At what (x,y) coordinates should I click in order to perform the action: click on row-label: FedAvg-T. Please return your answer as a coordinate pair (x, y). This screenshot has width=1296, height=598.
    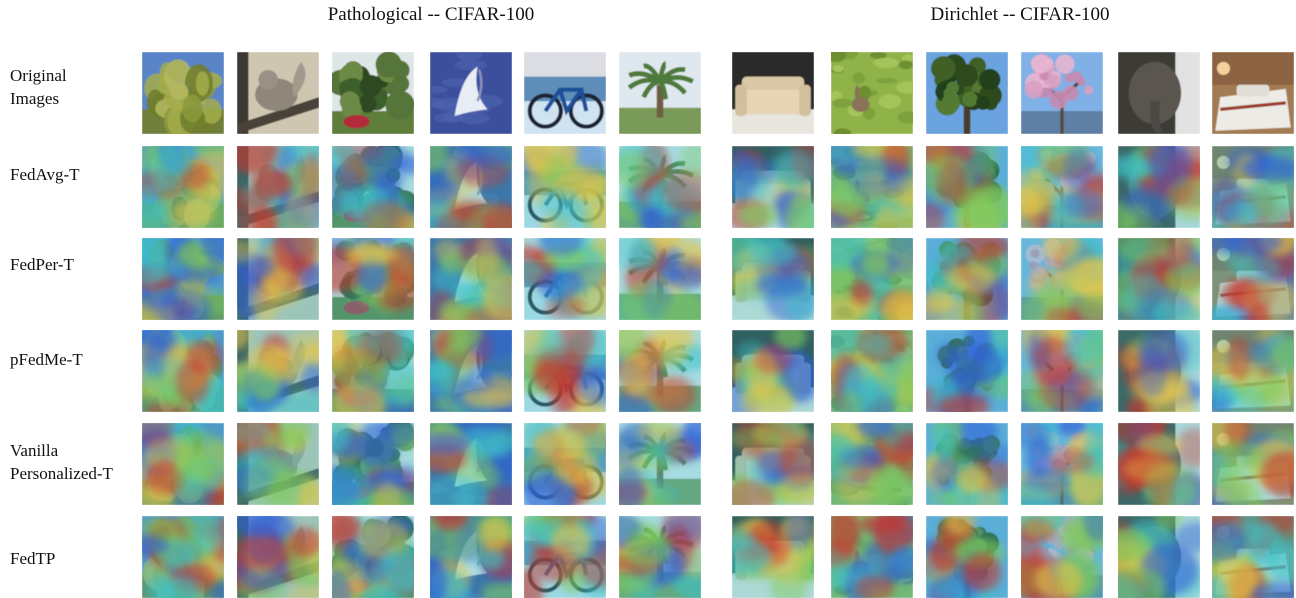
    Looking at the image, I should click on (45, 174).